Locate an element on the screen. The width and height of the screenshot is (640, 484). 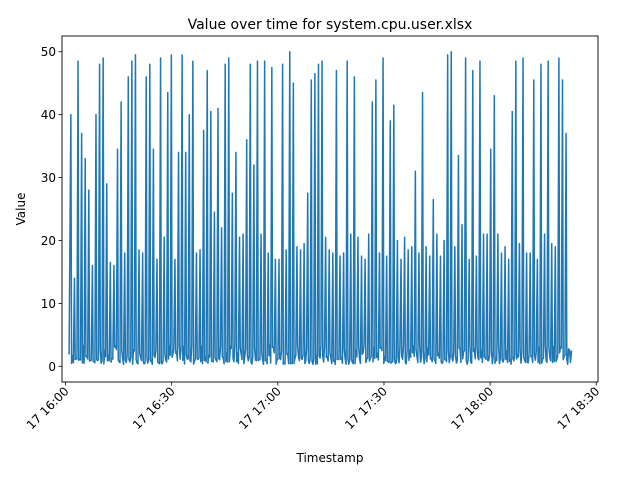
y-tick-label: 10 is located at coordinates (48, 304).